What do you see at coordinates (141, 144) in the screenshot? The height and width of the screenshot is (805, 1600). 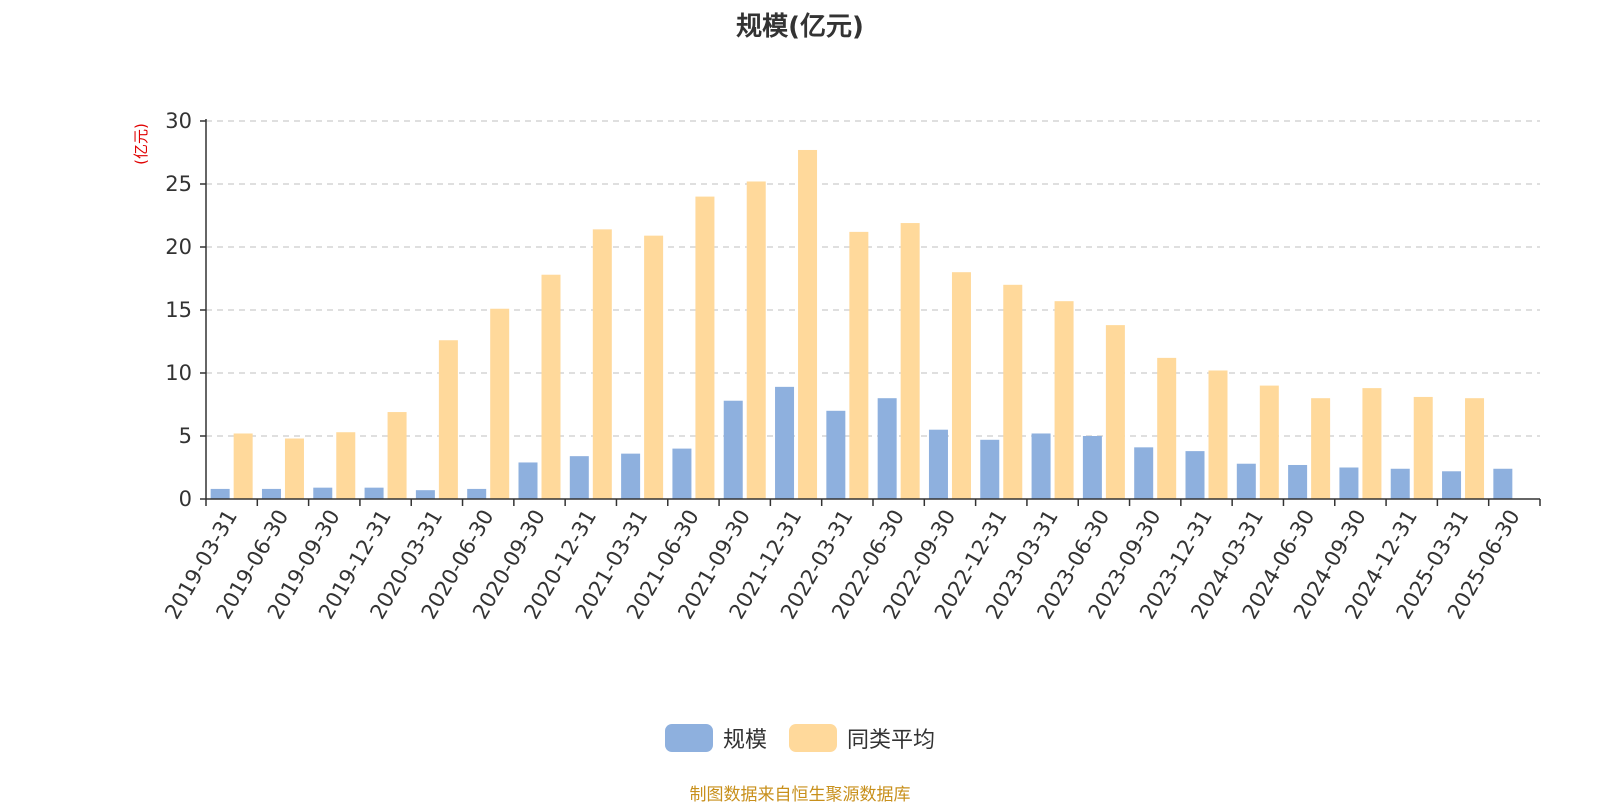 I see `y-axis-unit-label: (亿元)` at bounding box center [141, 144].